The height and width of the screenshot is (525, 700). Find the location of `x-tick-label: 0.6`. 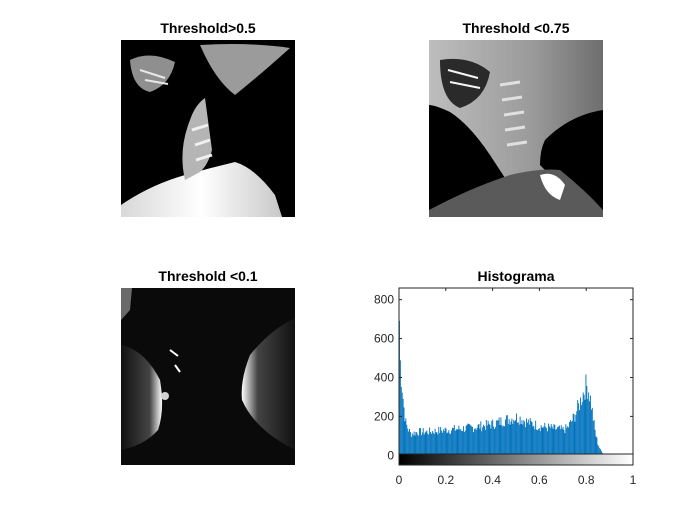

x-tick-label: 0.6 is located at coordinates (539, 480).